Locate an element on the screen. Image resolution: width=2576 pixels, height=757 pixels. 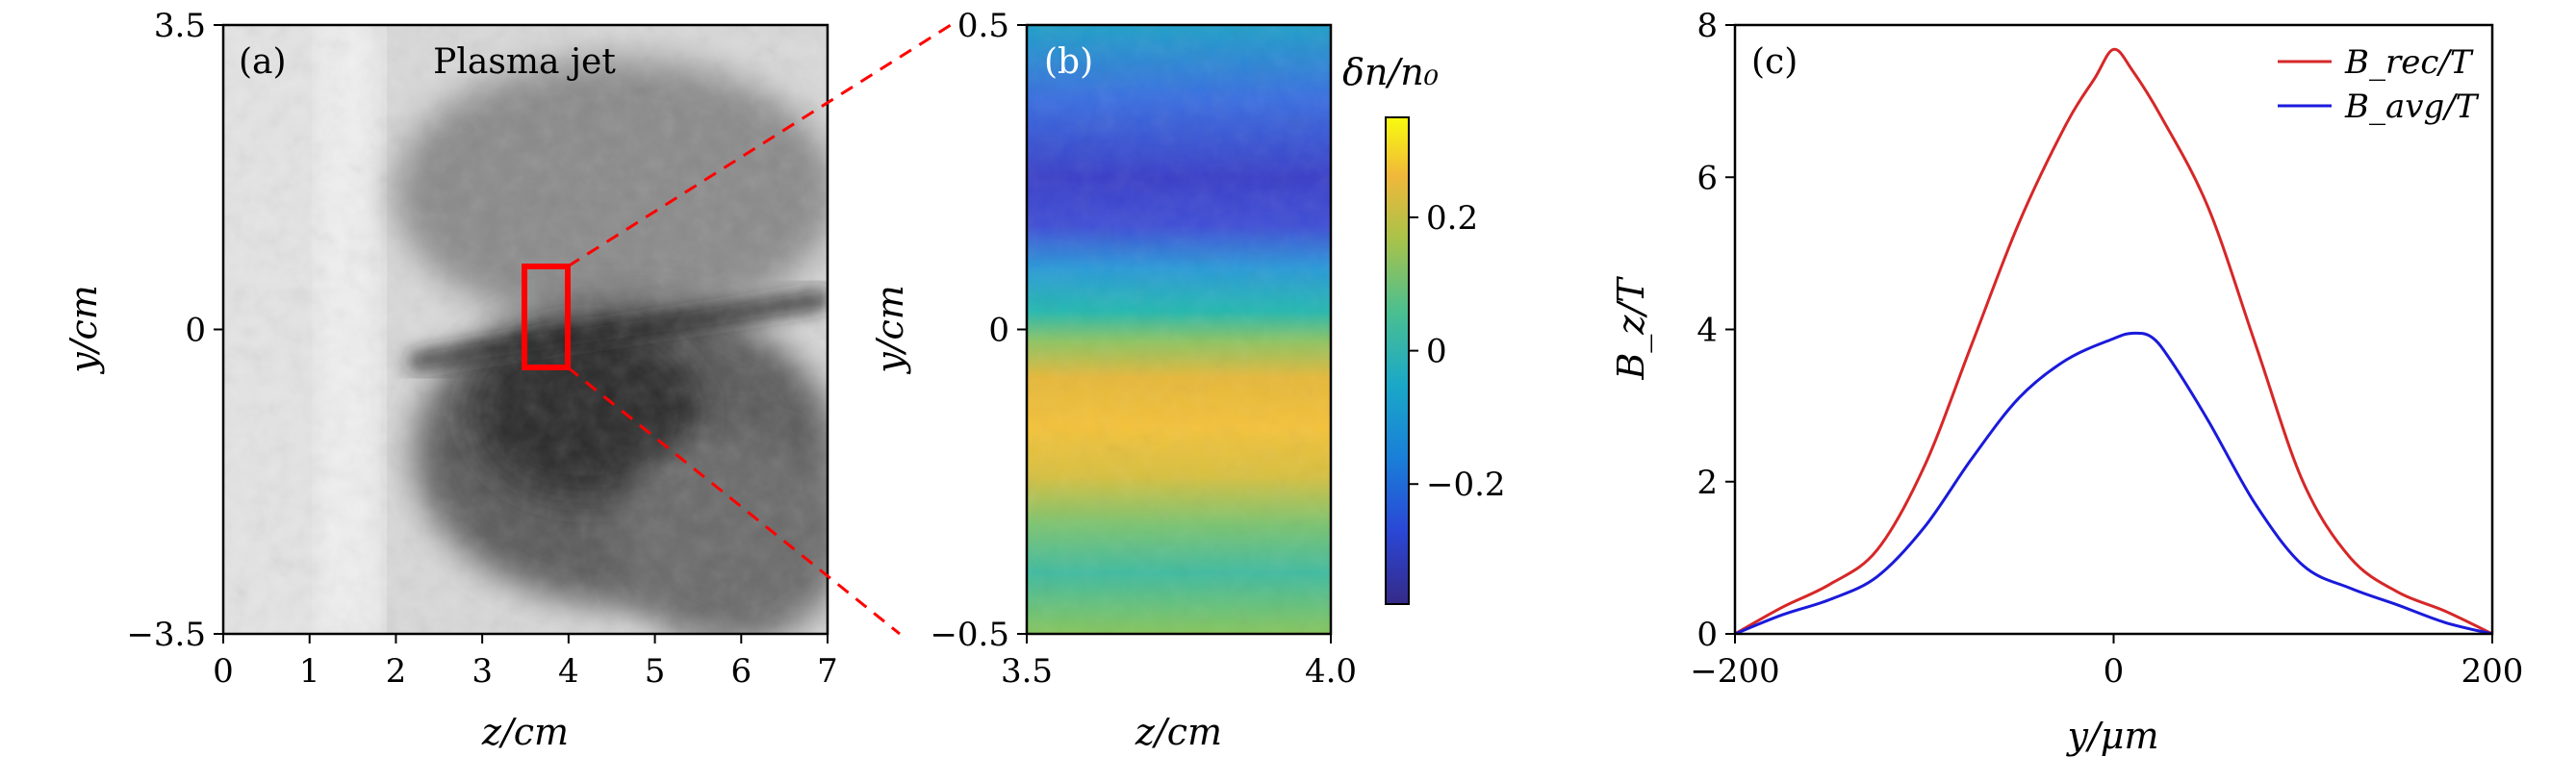
series-line-avg is located at coordinates (2113, 482).